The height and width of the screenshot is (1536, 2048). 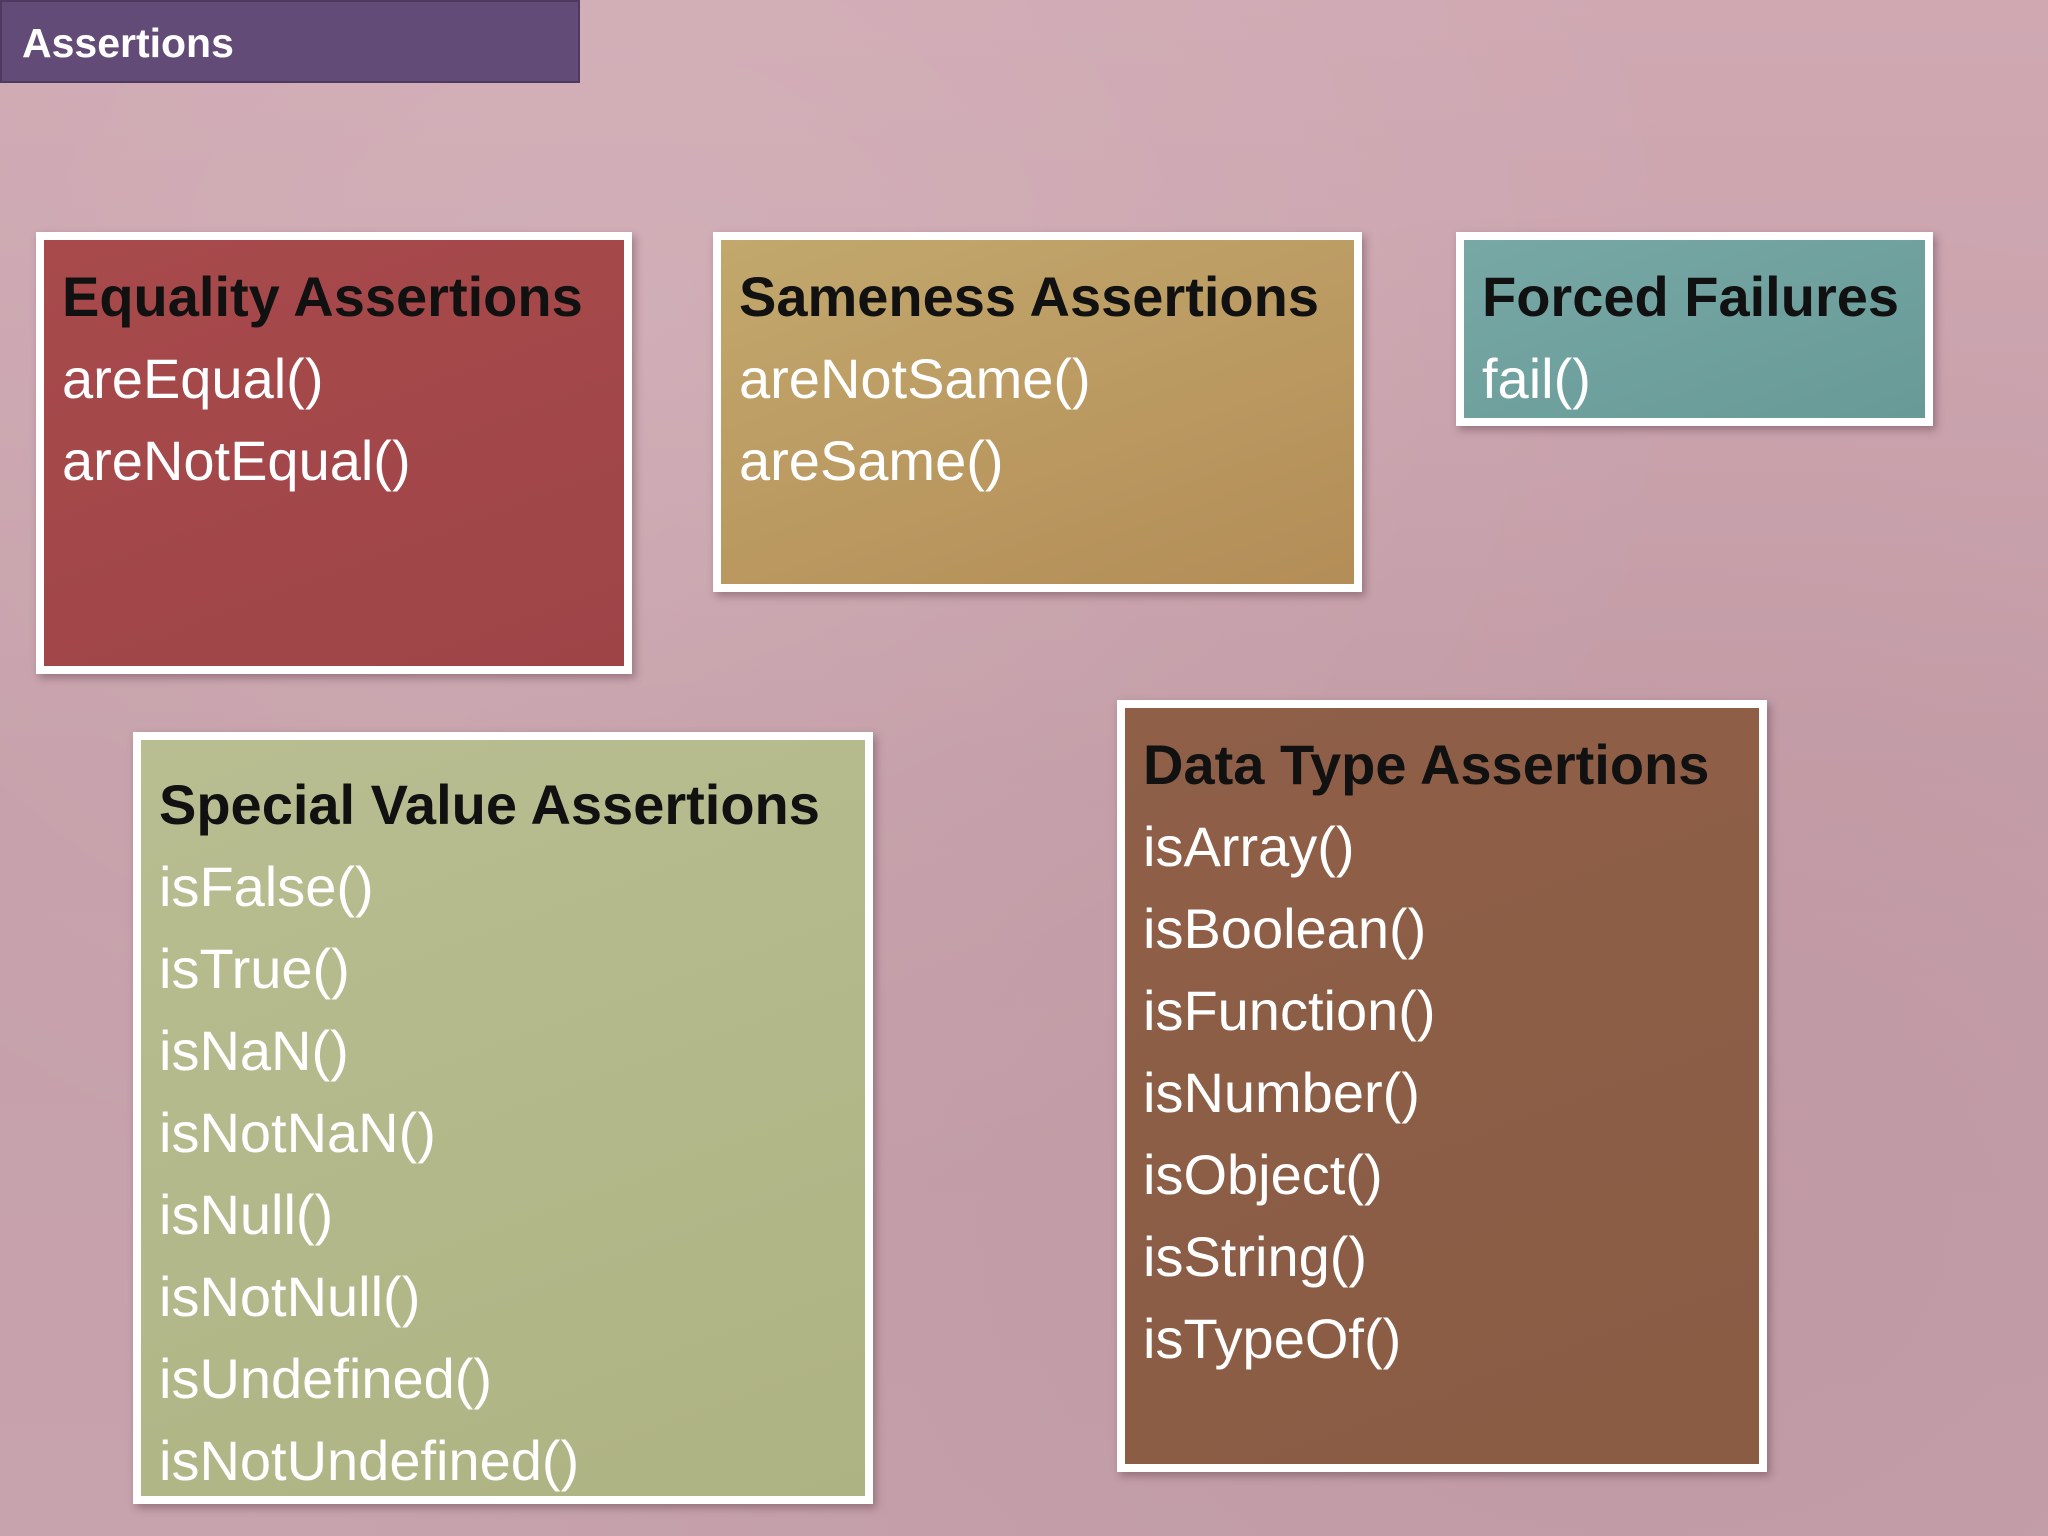 I want to click on equality-assertions-list: areEqual() areNotEqual(), so click(x=334, y=420).